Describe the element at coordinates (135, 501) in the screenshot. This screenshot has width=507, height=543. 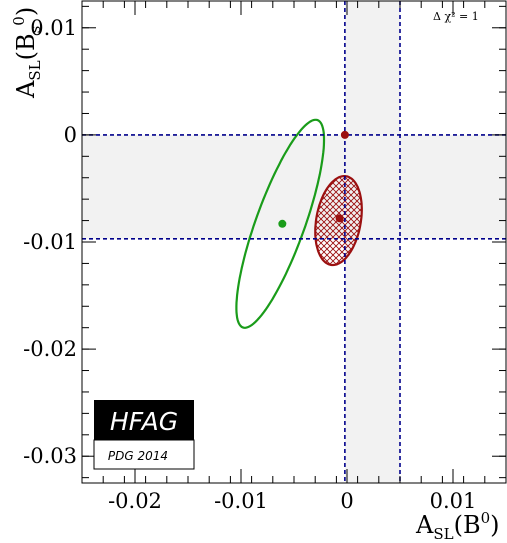
I see `x-tick-label: -0.02` at that location.